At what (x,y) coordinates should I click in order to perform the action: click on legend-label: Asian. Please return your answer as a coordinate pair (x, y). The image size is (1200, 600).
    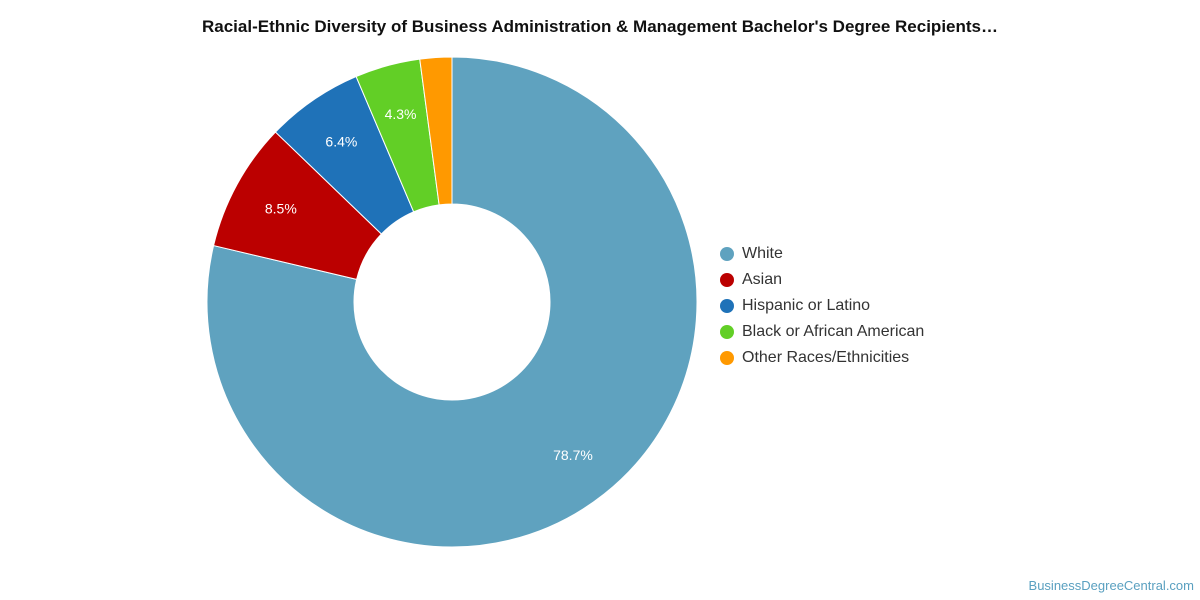
    Looking at the image, I should click on (762, 279).